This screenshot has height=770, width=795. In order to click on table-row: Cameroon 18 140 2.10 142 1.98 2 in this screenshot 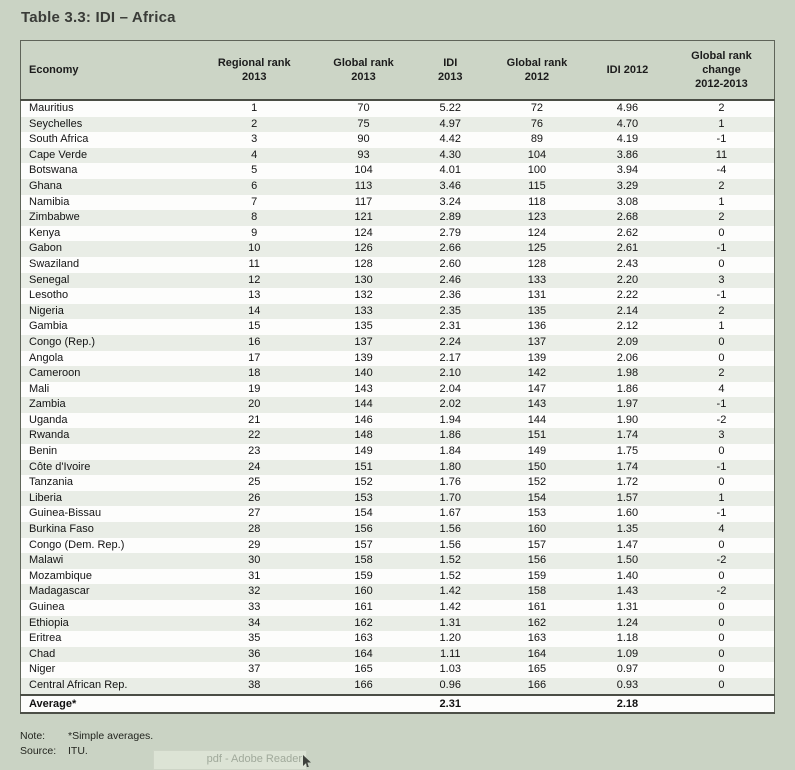, I will do `click(397, 374)`.